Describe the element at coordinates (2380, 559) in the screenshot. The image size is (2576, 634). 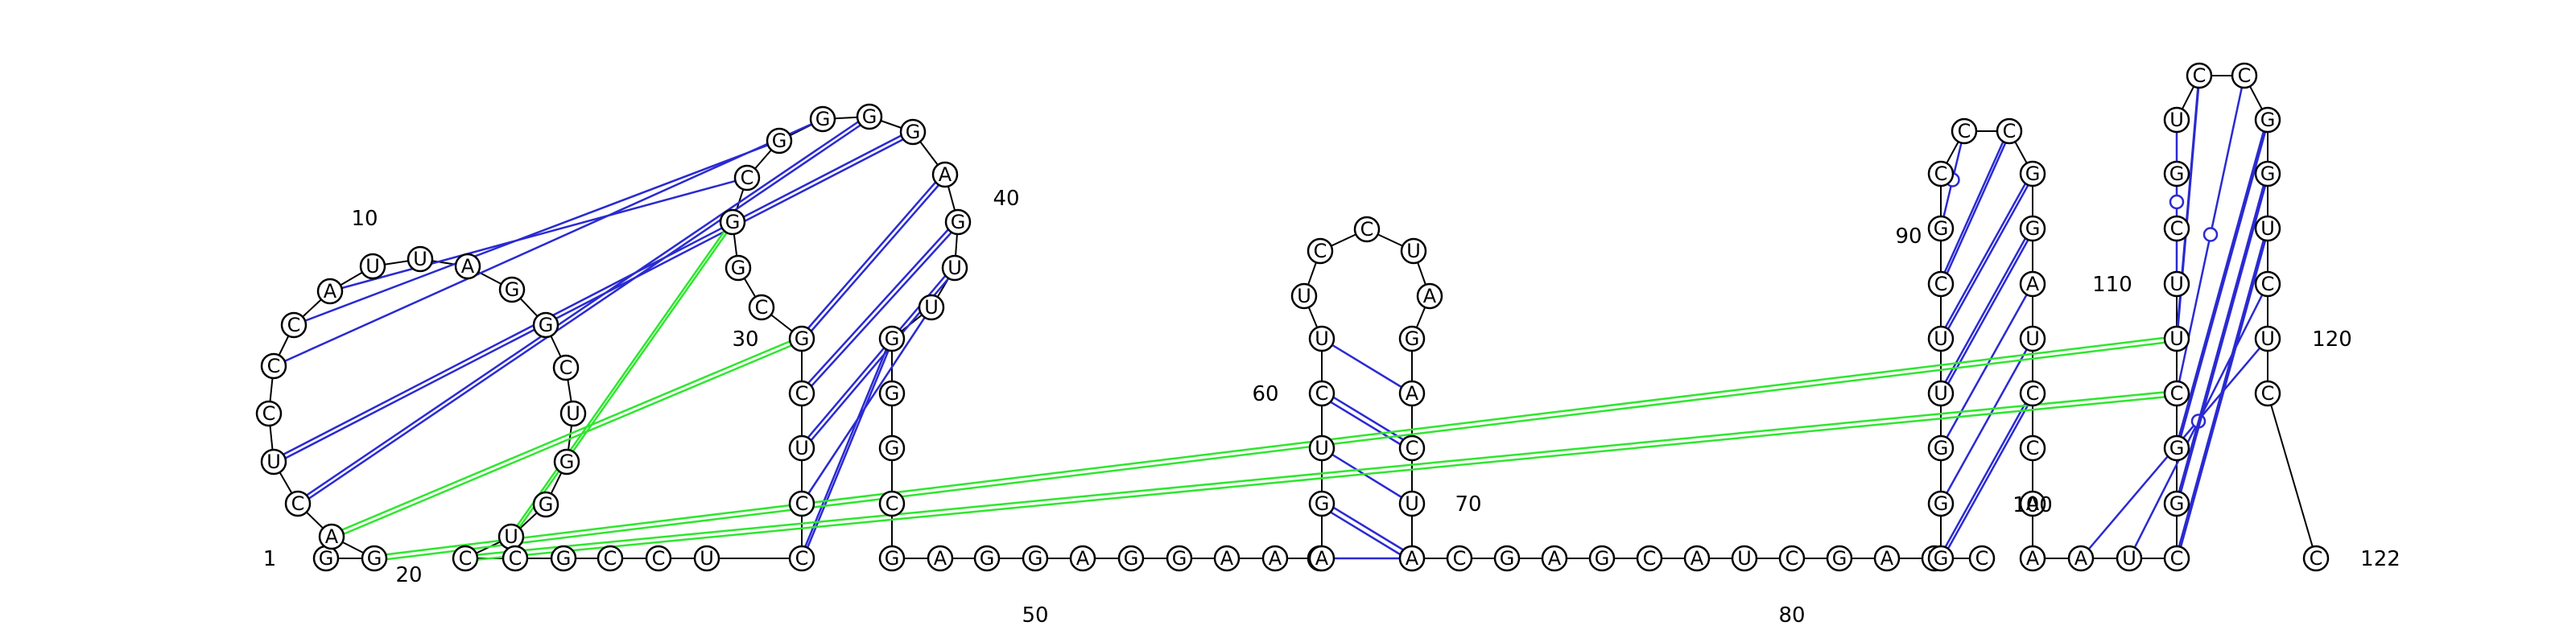
I see `position-label: 122` at that location.